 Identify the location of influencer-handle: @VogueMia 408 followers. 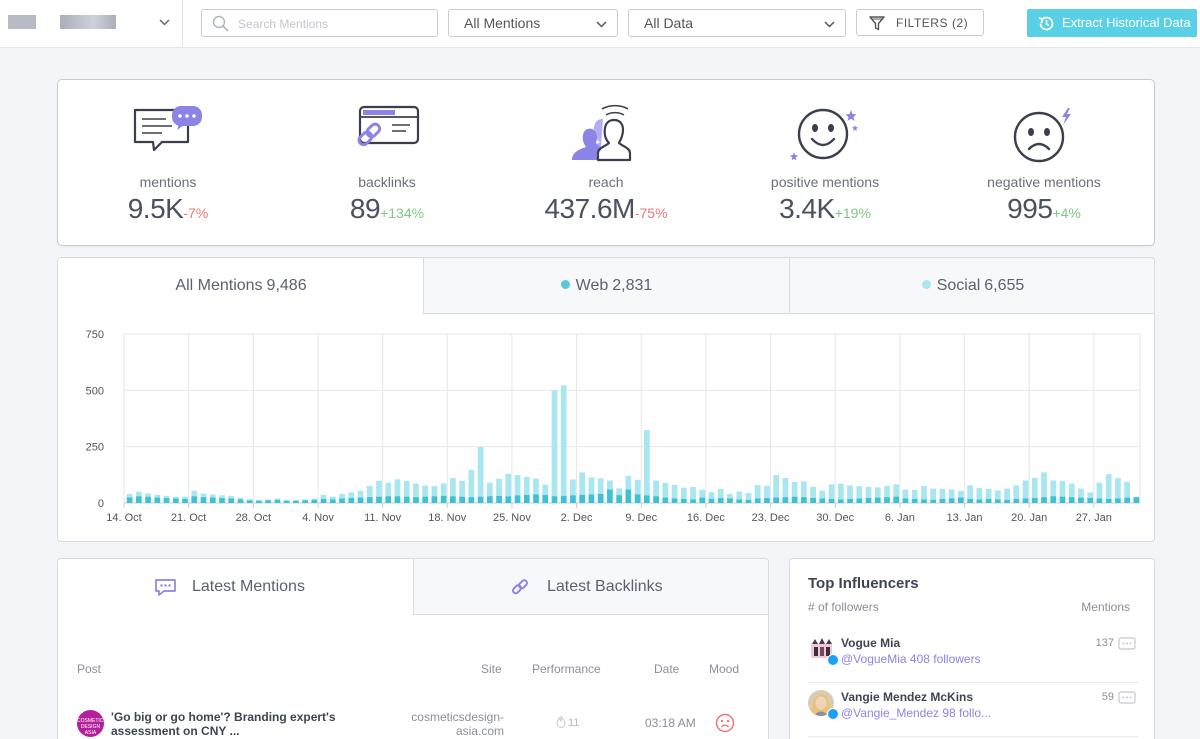
(911, 659).